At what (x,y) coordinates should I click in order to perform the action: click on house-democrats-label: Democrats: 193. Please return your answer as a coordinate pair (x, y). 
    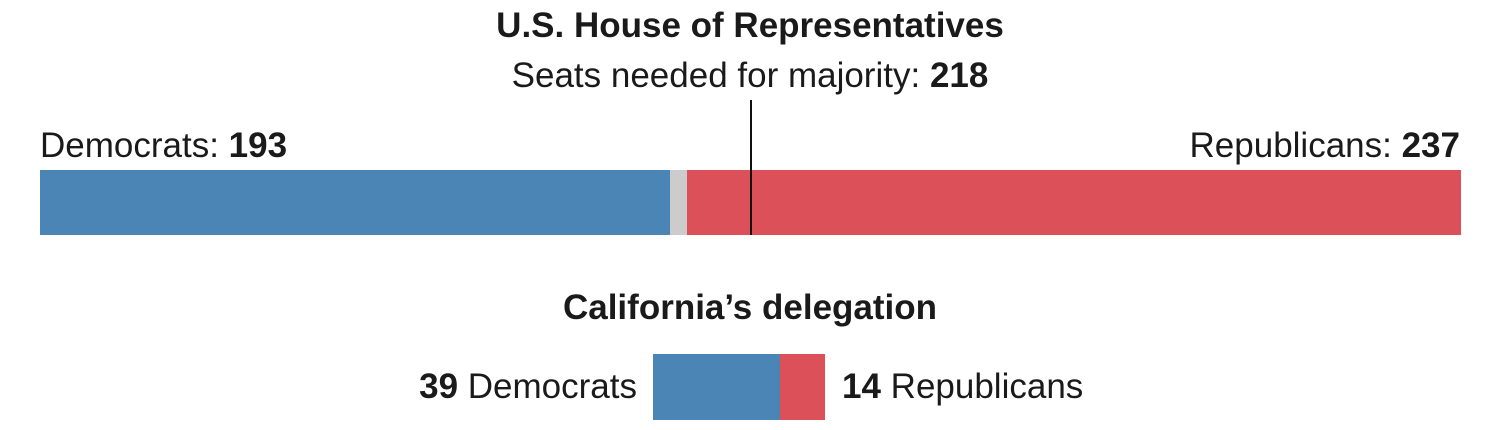
    Looking at the image, I should click on (163, 146).